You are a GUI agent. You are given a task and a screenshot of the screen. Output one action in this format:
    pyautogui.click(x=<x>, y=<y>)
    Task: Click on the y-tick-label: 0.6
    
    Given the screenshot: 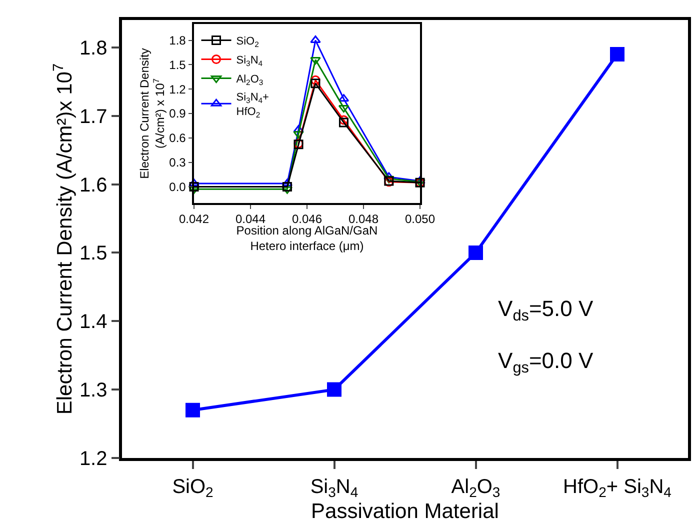 What is the action you would take?
    pyautogui.click(x=177, y=138)
    